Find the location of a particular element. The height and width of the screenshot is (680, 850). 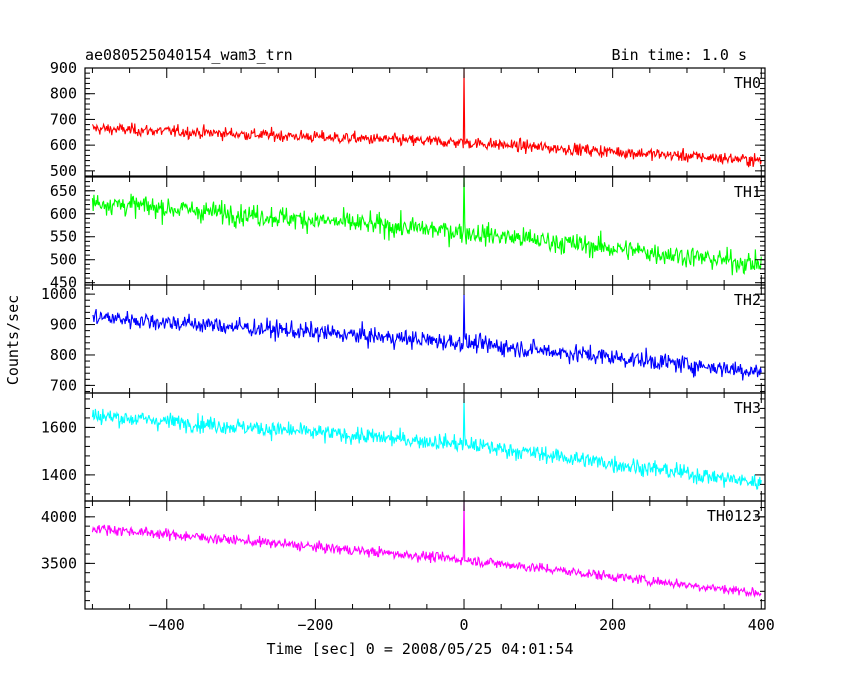

panel-th1: 450 500 550 600 650 TH1 is located at coordinates (408, 234).